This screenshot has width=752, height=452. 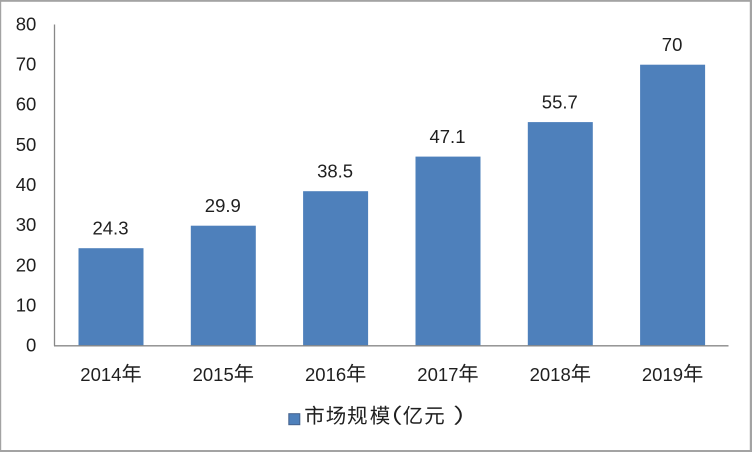 What do you see at coordinates (223, 205) in the screenshot?
I see `svg-text: 29.9` at bounding box center [223, 205].